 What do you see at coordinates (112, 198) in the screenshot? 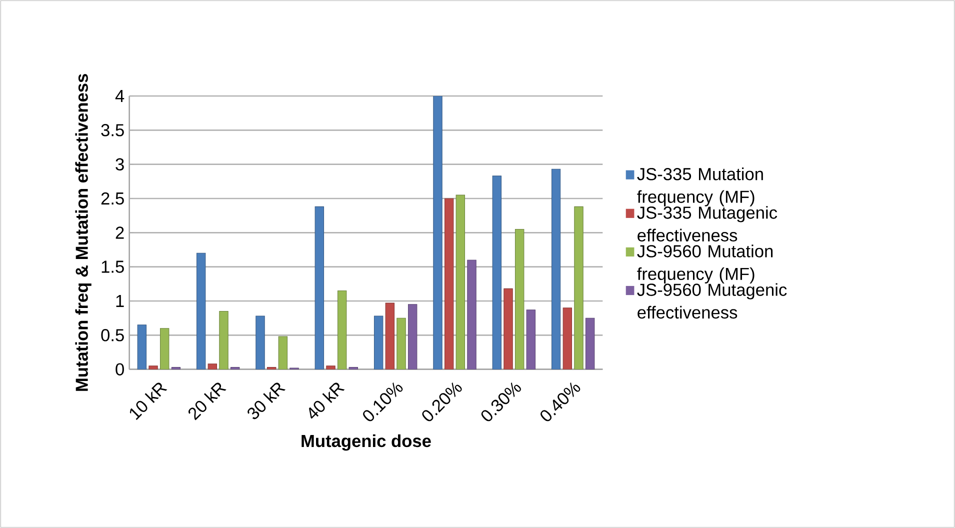
I see `y-tick-label: 2.5` at bounding box center [112, 198].